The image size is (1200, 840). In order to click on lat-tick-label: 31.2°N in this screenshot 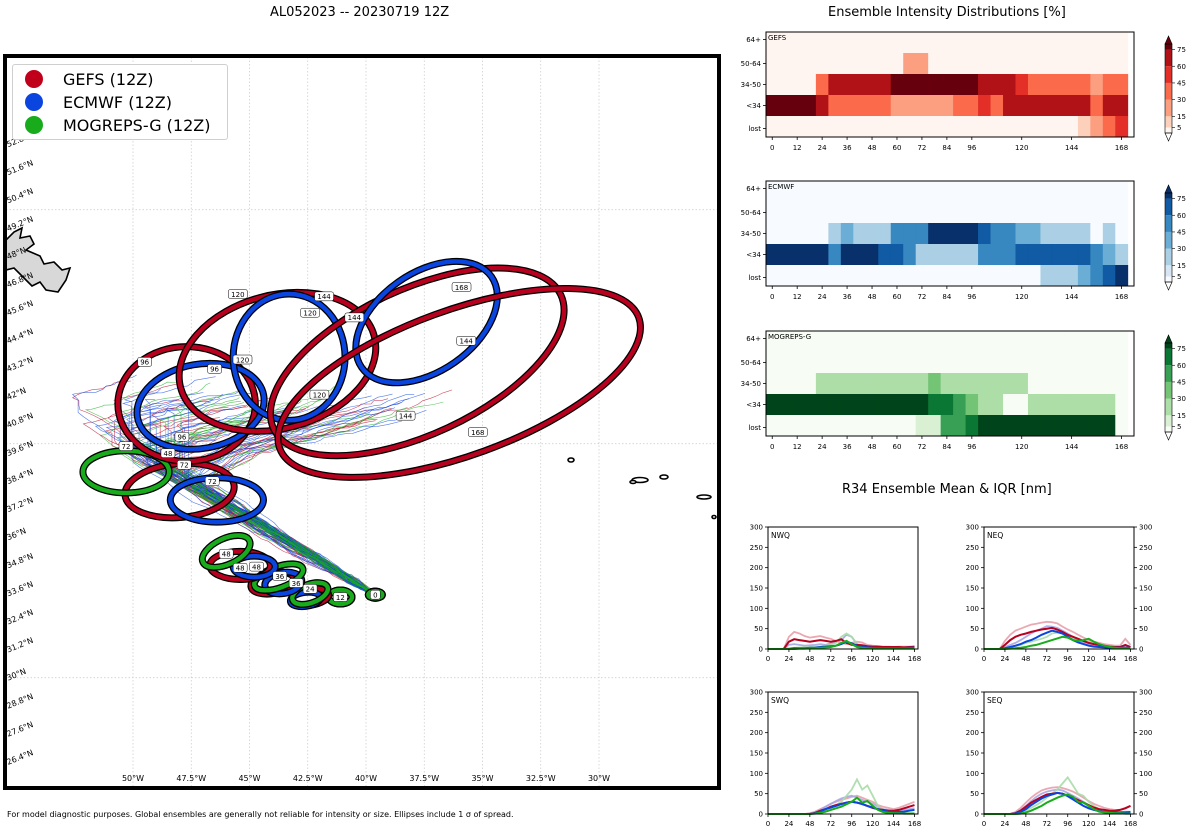, I will do `click(19, 645)`.